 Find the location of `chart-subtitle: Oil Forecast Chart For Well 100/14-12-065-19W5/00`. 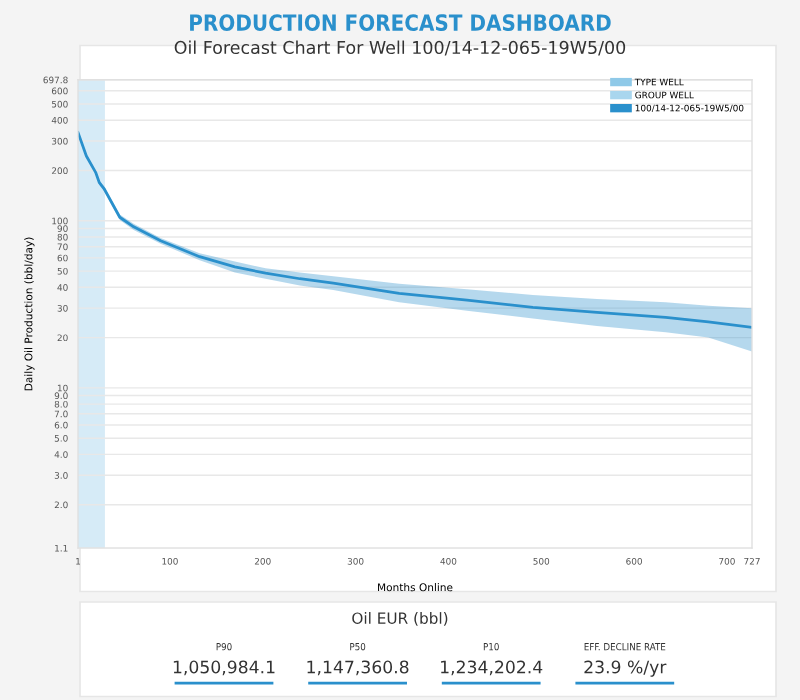

chart-subtitle: Oil Forecast Chart For Well 100/14-12-065-19W5/00 is located at coordinates (400, 48).